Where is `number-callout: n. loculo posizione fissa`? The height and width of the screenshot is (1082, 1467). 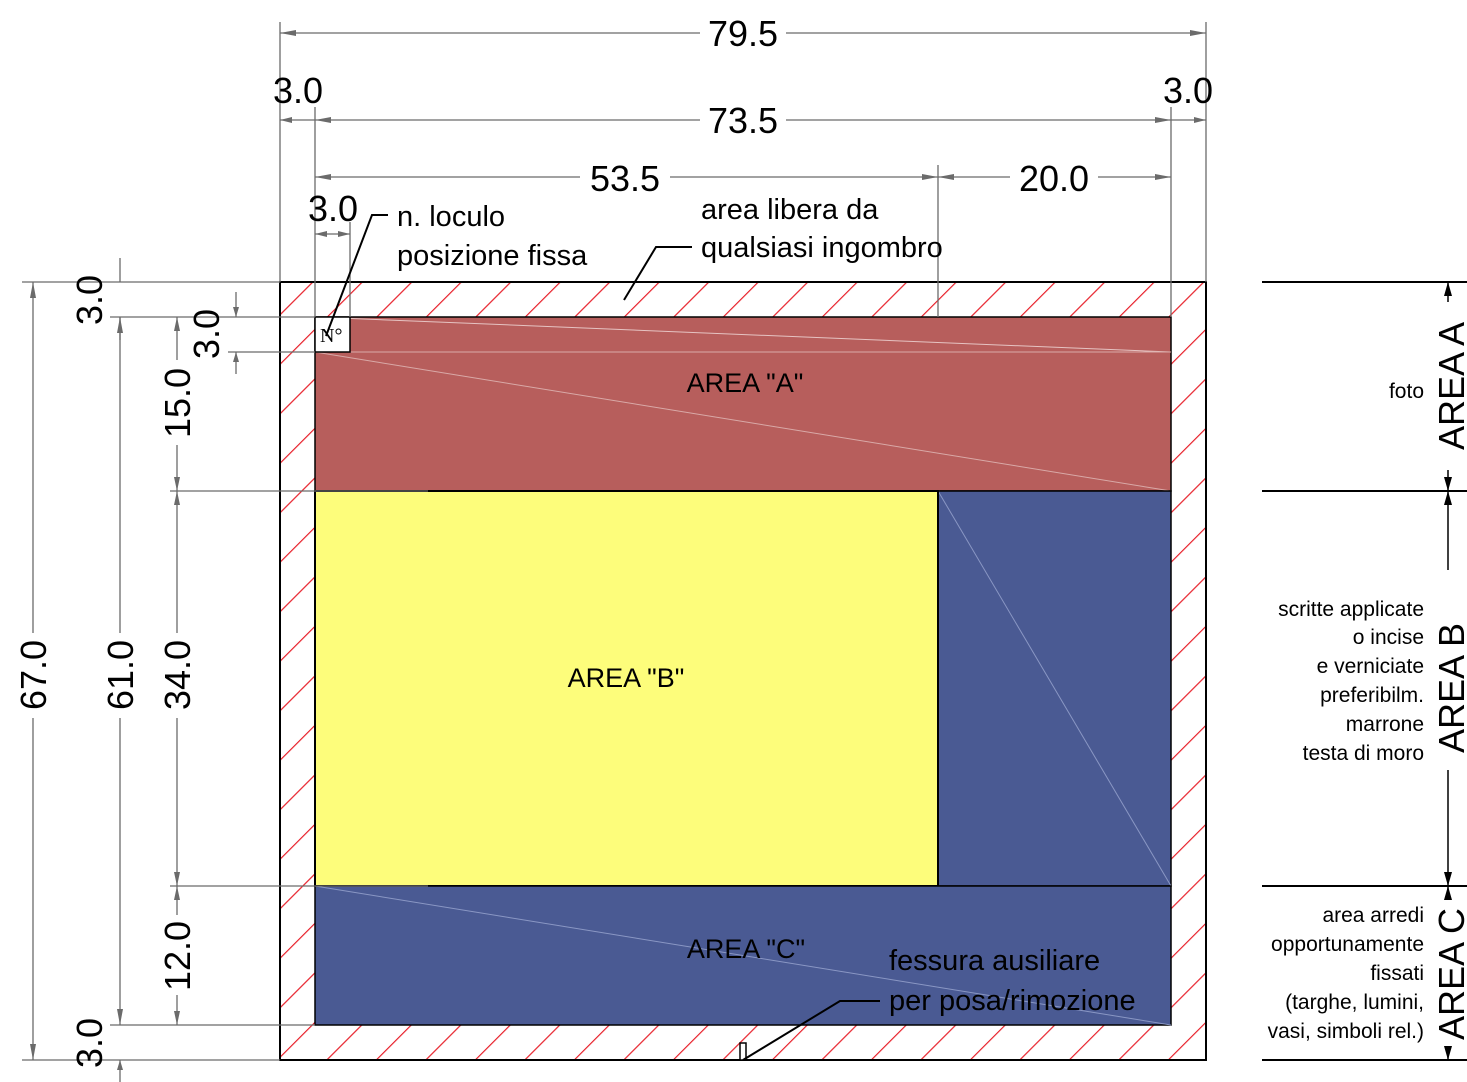
number-callout: n. loculo posizione fissa is located at coordinates (456, 269).